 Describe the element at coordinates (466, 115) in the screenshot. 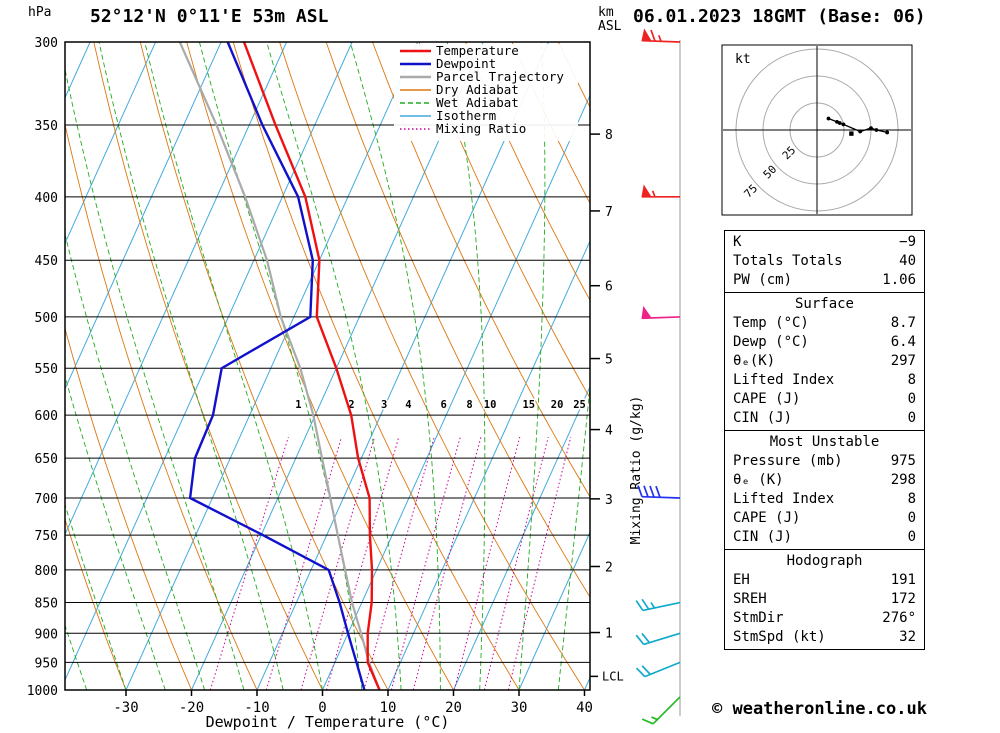

I see `legend-label: Isotherm` at that location.